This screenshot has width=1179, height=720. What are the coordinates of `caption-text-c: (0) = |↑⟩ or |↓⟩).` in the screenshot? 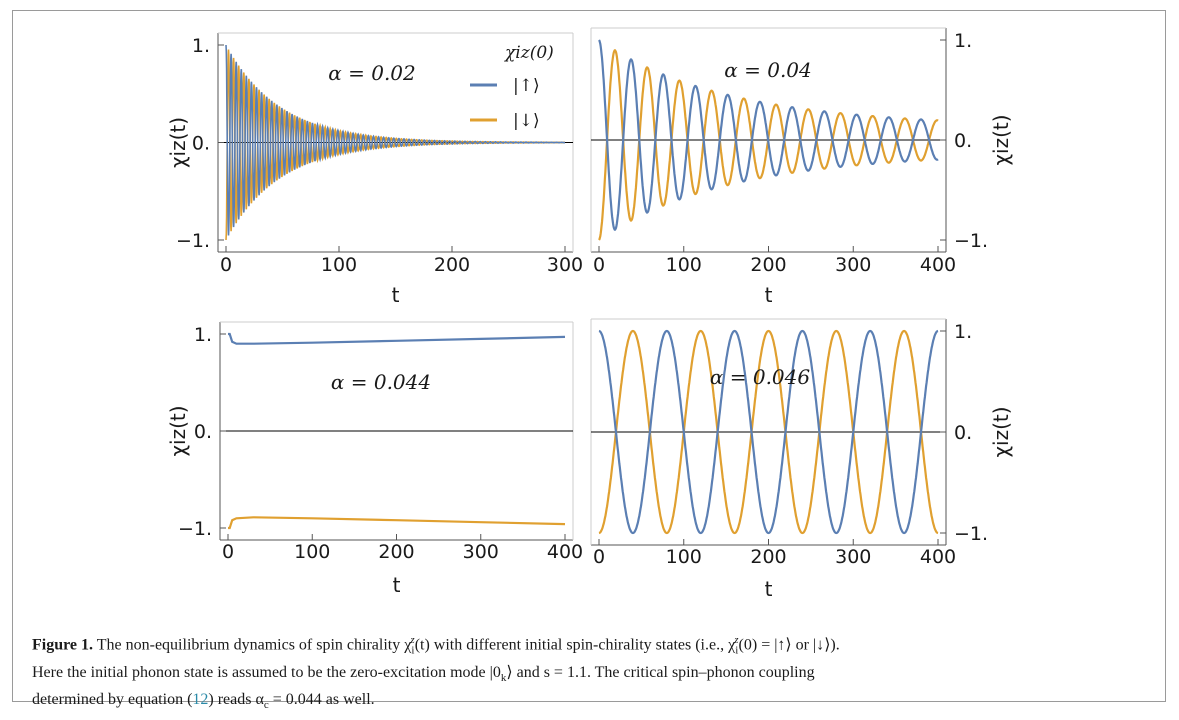 It's located at (789, 645).